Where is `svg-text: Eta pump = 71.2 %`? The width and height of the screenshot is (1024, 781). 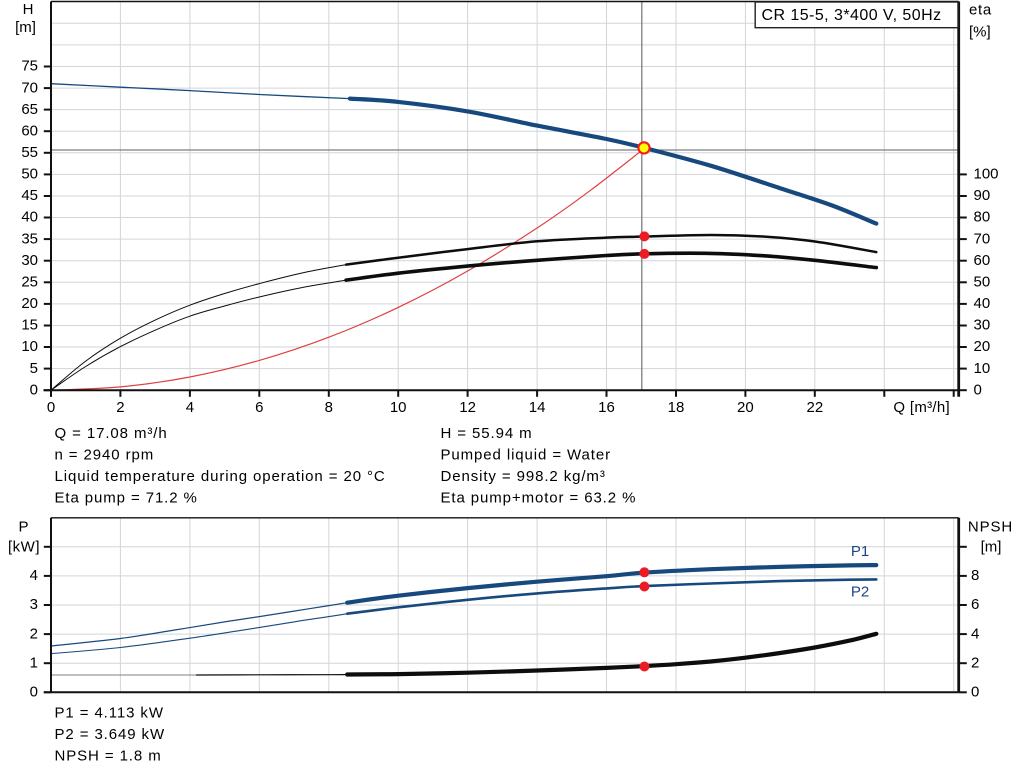 svg-text: Eta pump = 71.2 % is located at coordinates (126, 498).